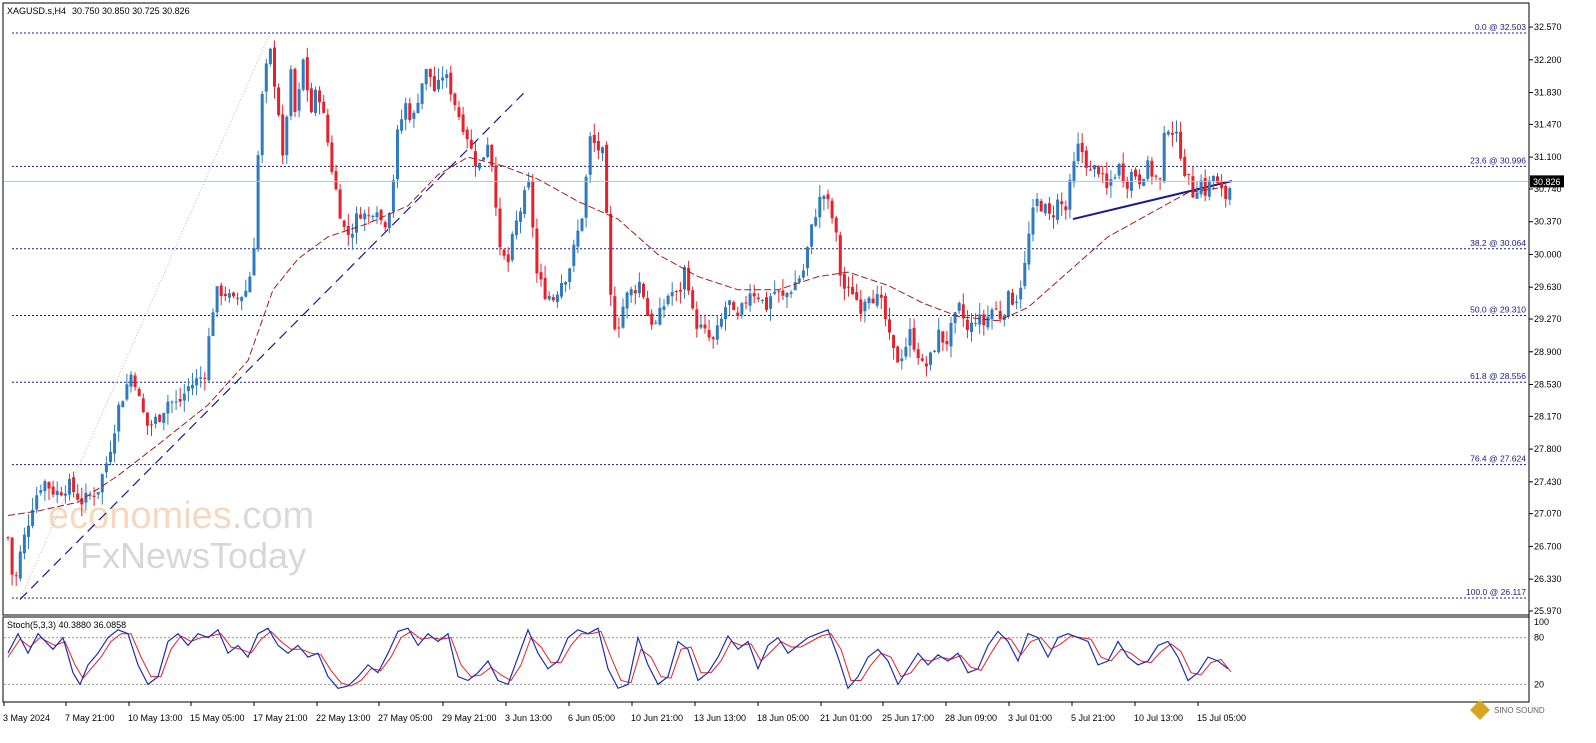 The height and width of the screenshot is (743, 1596). Describe the element at coordinates (1548, 546) in the screenshot. I see `y-tick-label: 26.700` at that location.